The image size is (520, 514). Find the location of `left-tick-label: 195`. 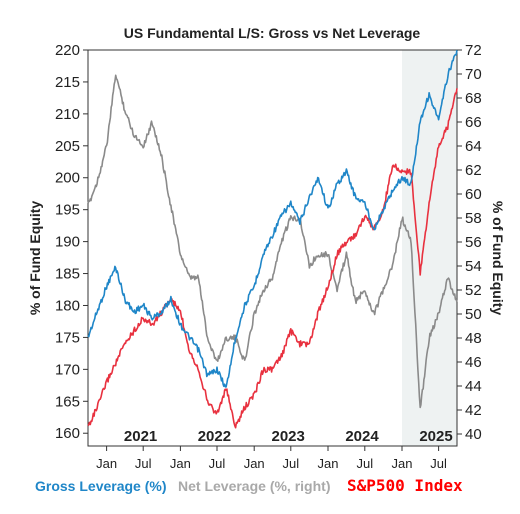

left-tick-label: 195 is located at coordinates (67, 210).